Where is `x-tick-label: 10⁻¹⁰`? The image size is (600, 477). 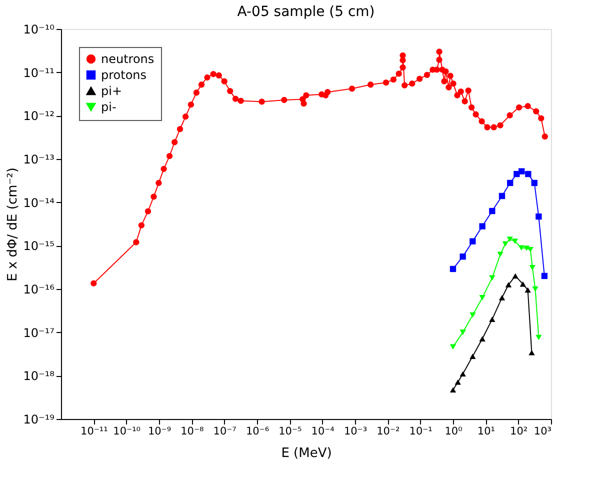
x-tick-label: 10⁻¹⁰ is located at coordinates (126, 432).